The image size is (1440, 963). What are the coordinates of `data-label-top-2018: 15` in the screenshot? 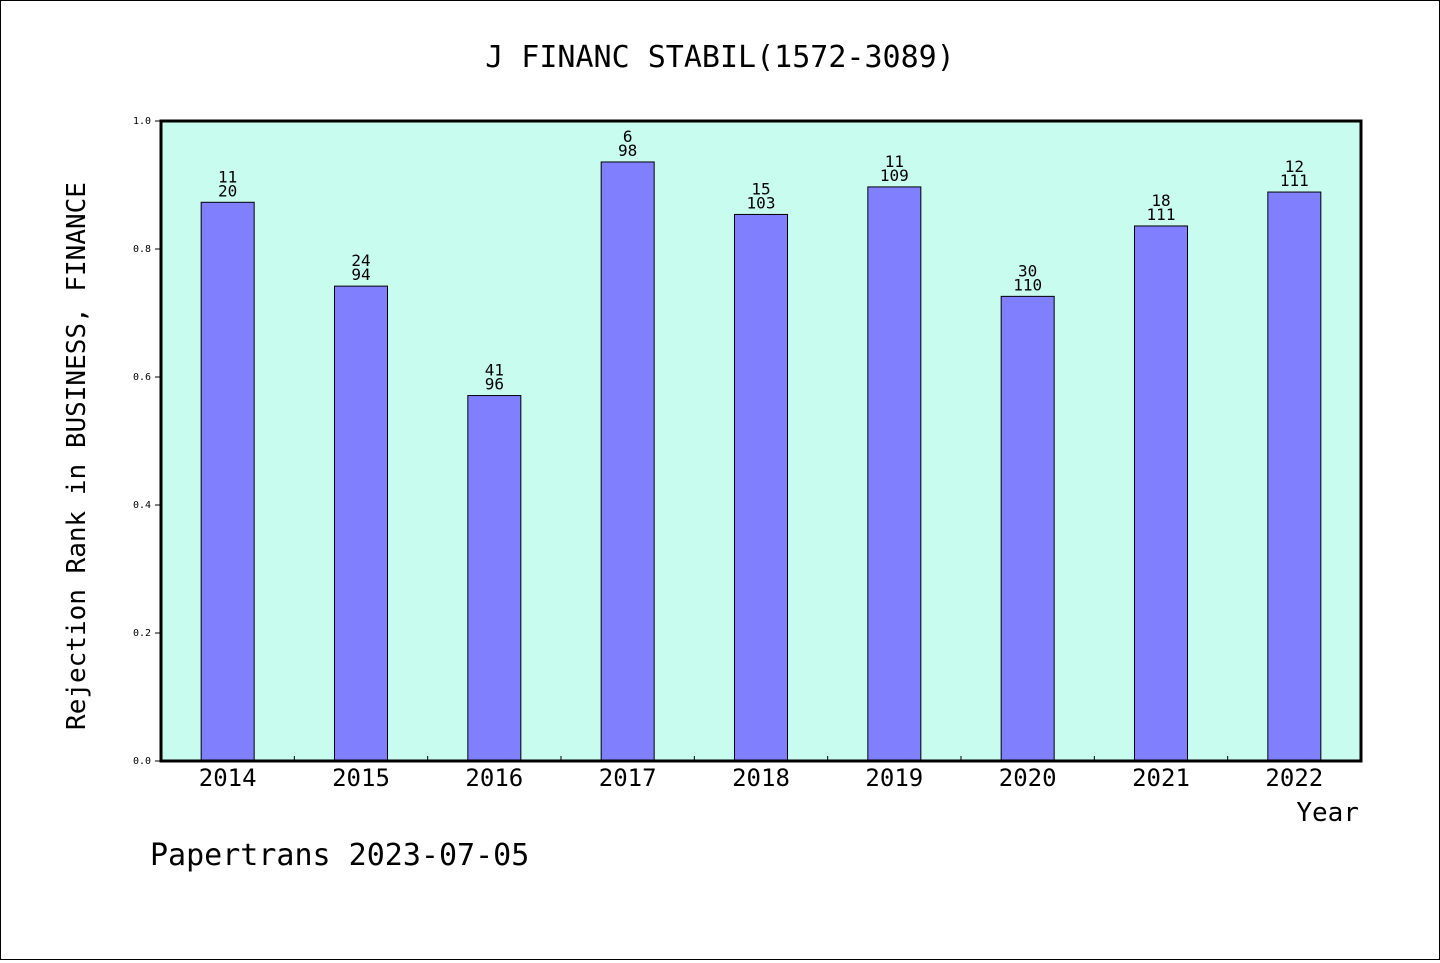 It's located at (760, 188).